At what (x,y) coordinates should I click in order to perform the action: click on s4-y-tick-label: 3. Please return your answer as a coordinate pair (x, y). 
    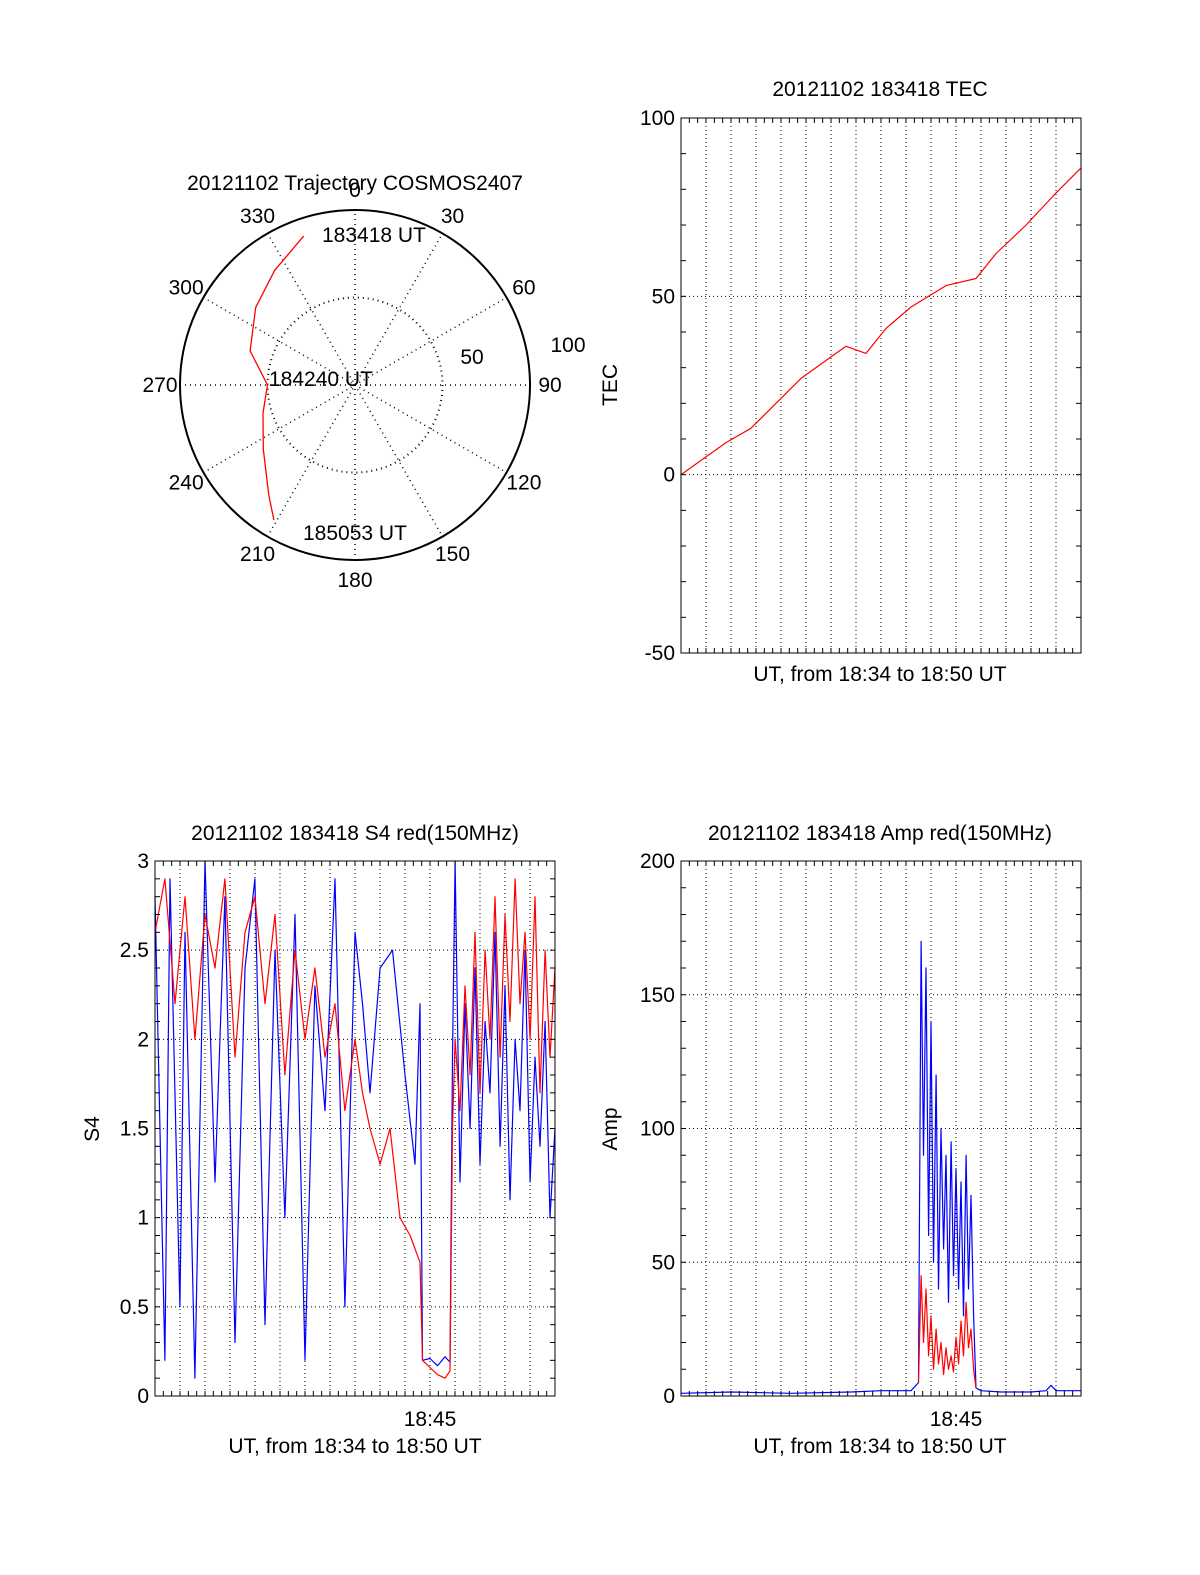
    Looking at the image, I should click on (143, 861).